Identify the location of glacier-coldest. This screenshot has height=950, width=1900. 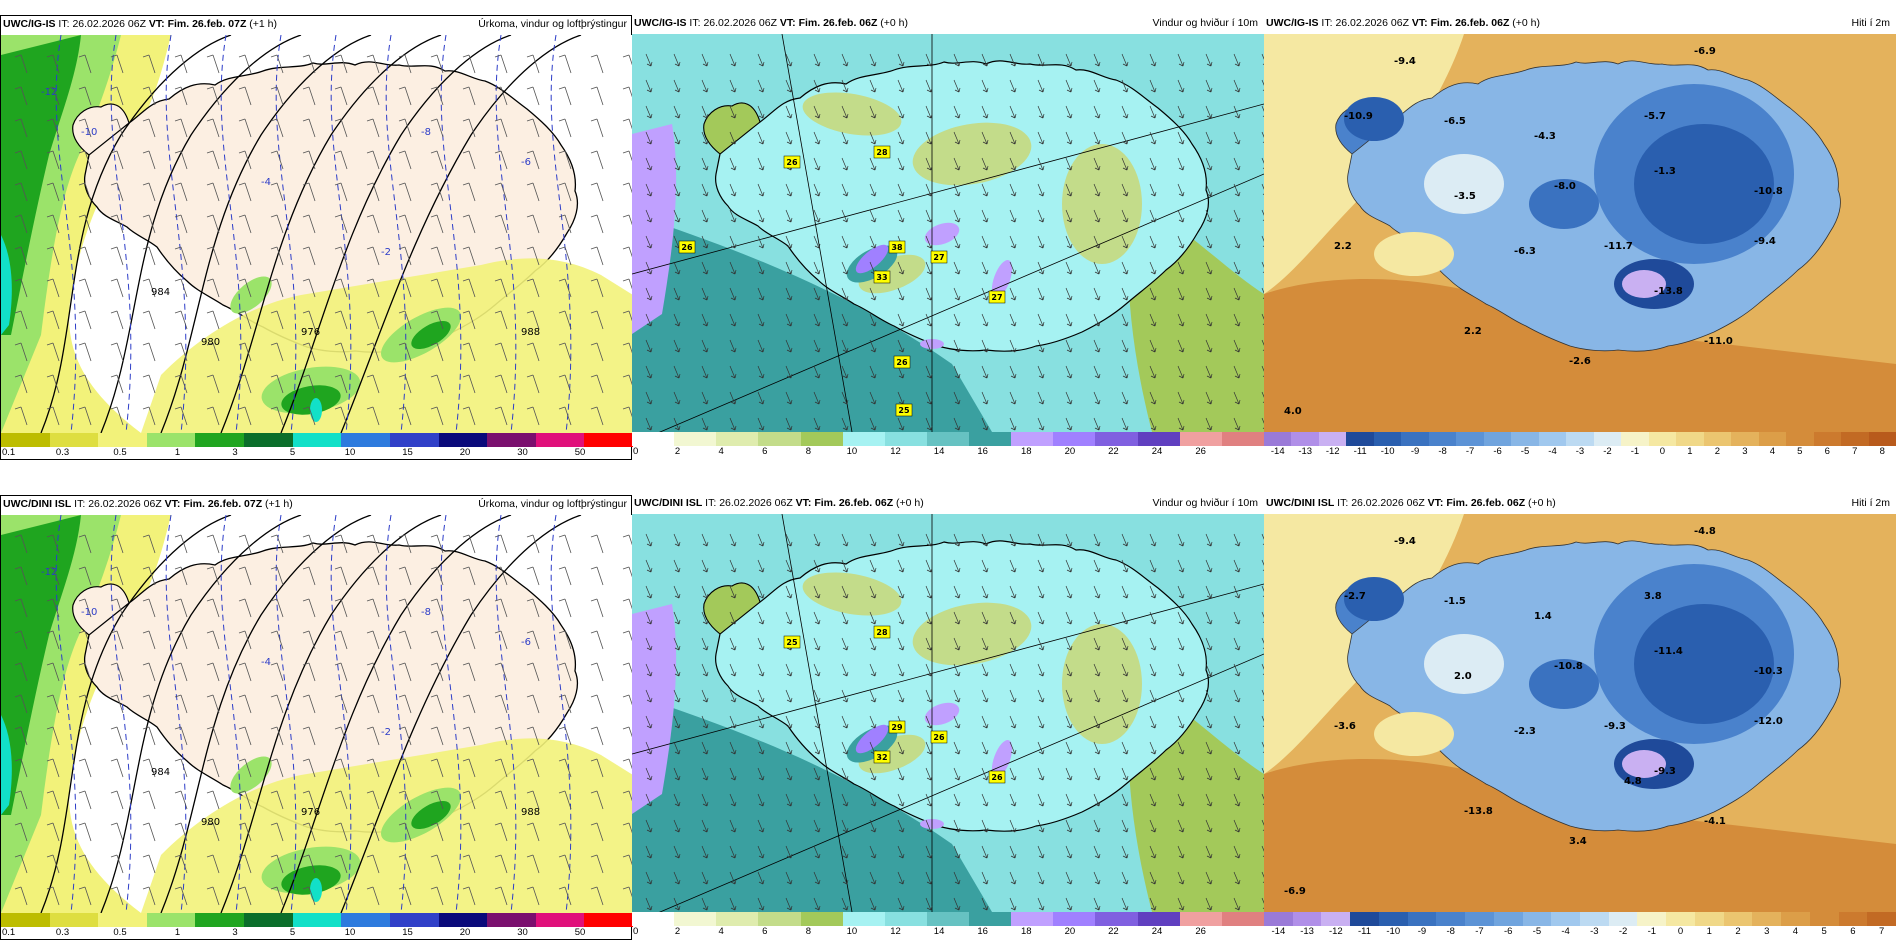
(1644, 284).